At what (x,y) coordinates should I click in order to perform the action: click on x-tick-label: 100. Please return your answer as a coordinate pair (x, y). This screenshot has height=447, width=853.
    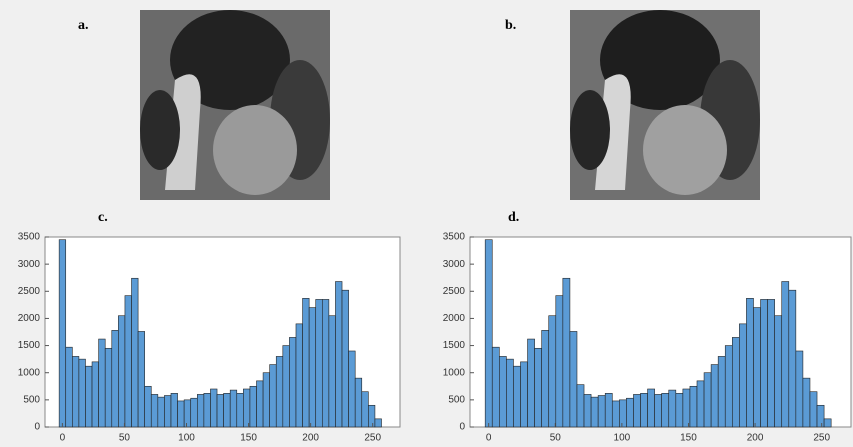
    Looking at the image, I should click on (622, 438).